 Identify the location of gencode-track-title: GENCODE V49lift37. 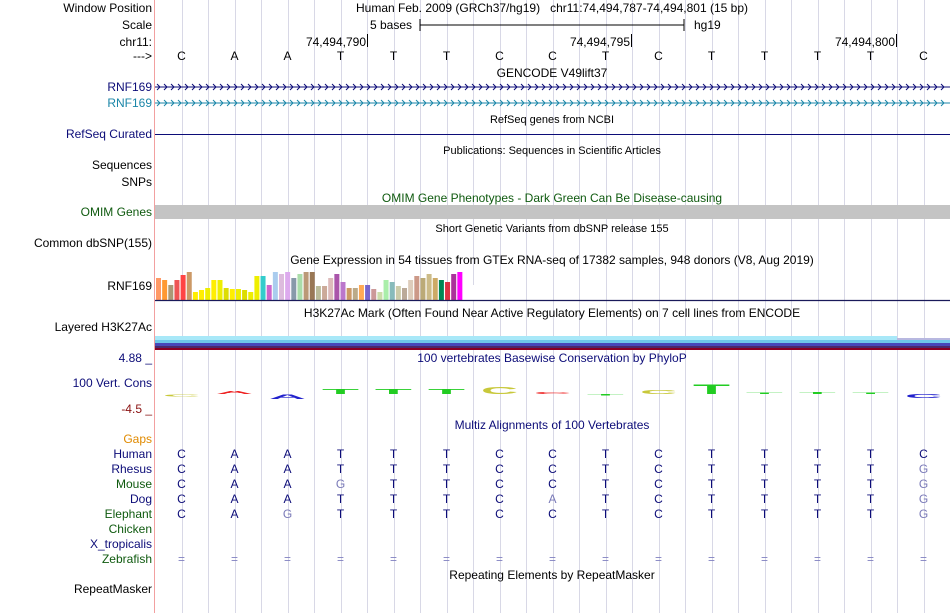
(552, 73).